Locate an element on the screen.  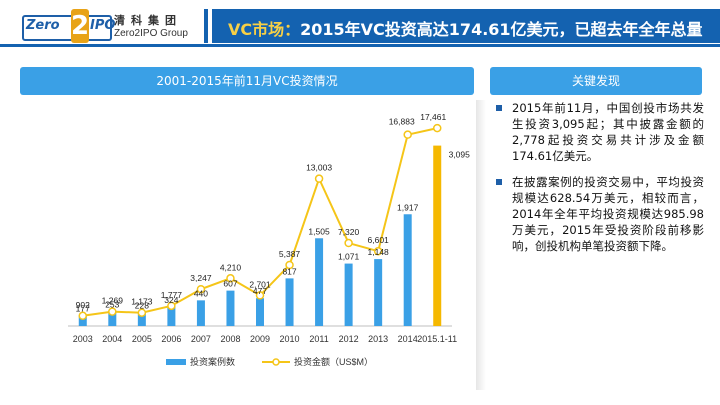
header-divider is located at coordinates (360, 45).